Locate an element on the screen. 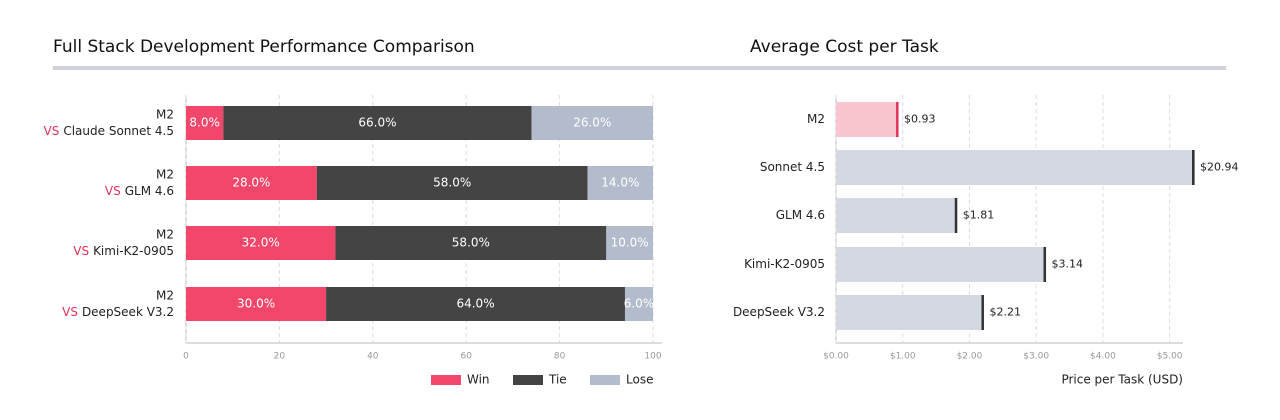  value-label: 10.0% is located at coordinates (630, 243).